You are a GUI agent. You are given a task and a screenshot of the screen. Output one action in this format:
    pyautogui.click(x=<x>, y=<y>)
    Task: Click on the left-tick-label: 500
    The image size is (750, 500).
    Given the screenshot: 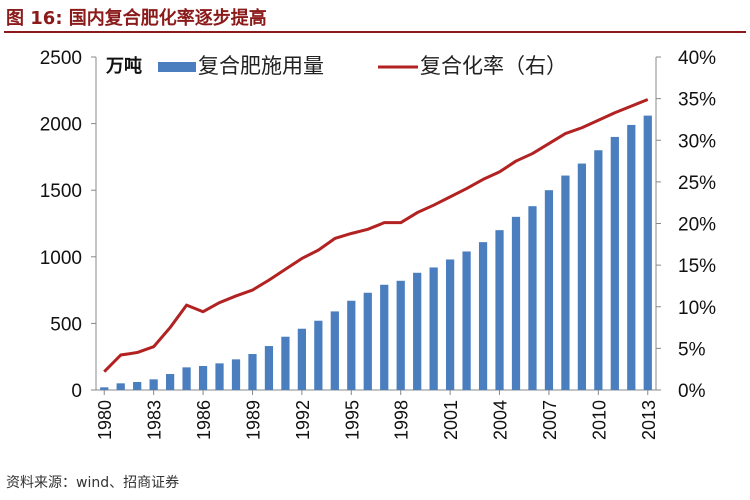 What is the action you would take?
    pyautogui.click(x=66, y=324)
    